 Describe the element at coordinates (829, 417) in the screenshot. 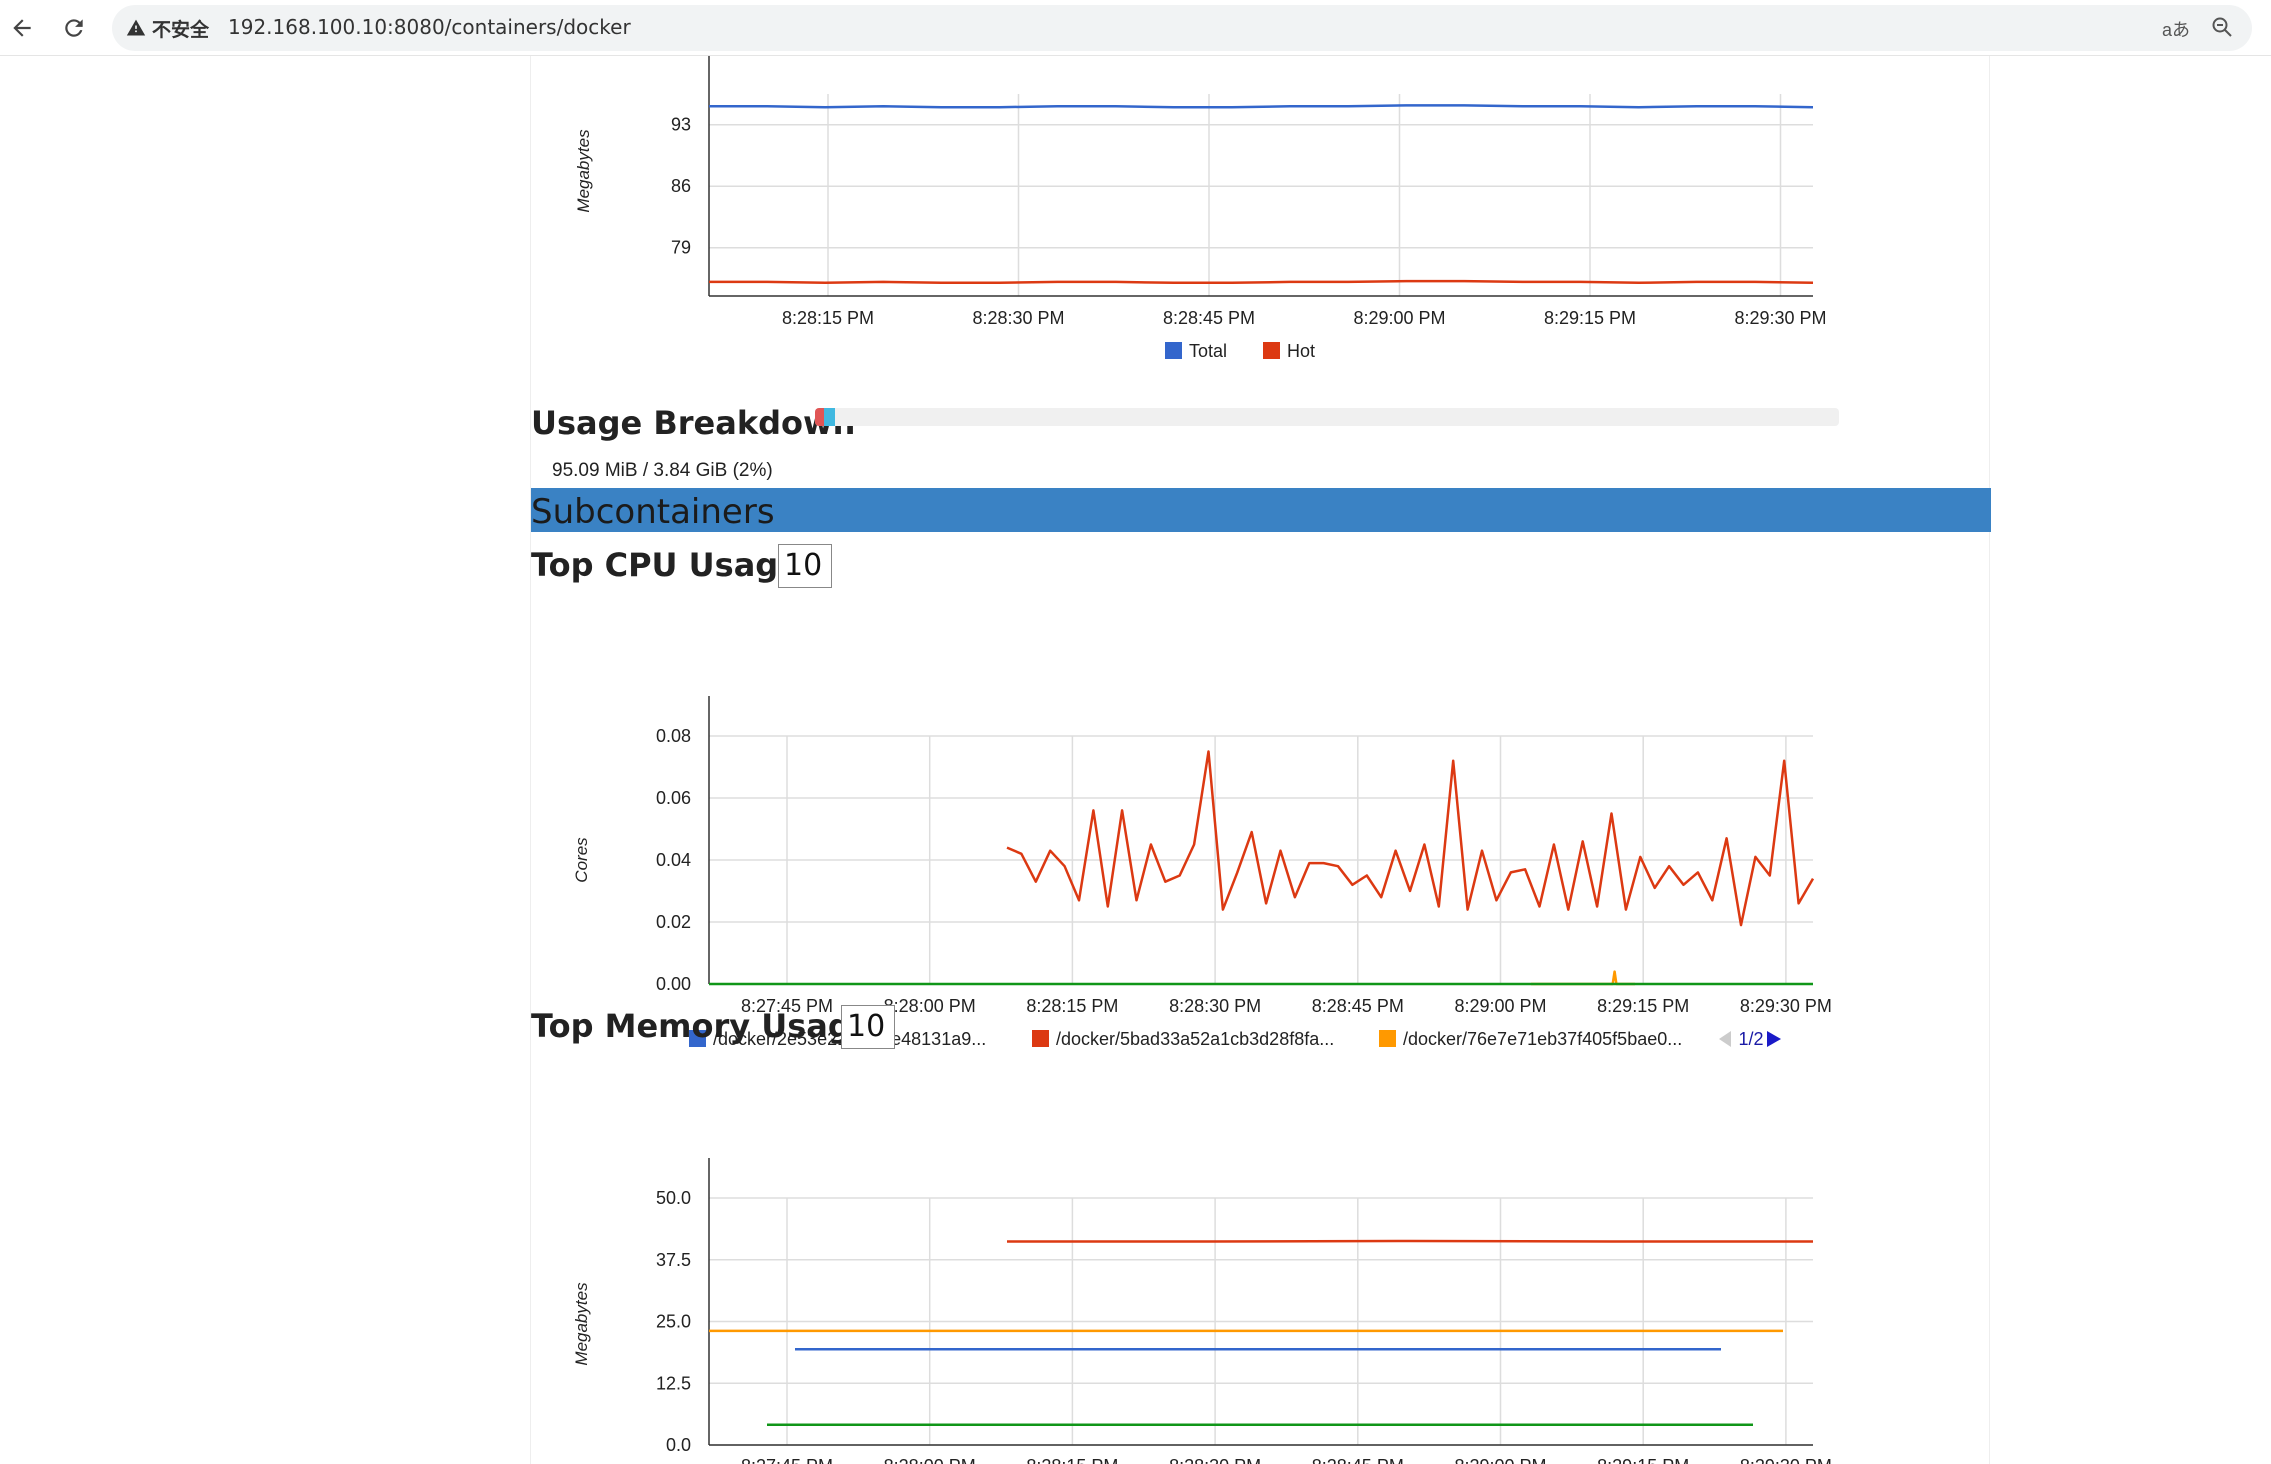

I see `usage-total-fill` at that location.